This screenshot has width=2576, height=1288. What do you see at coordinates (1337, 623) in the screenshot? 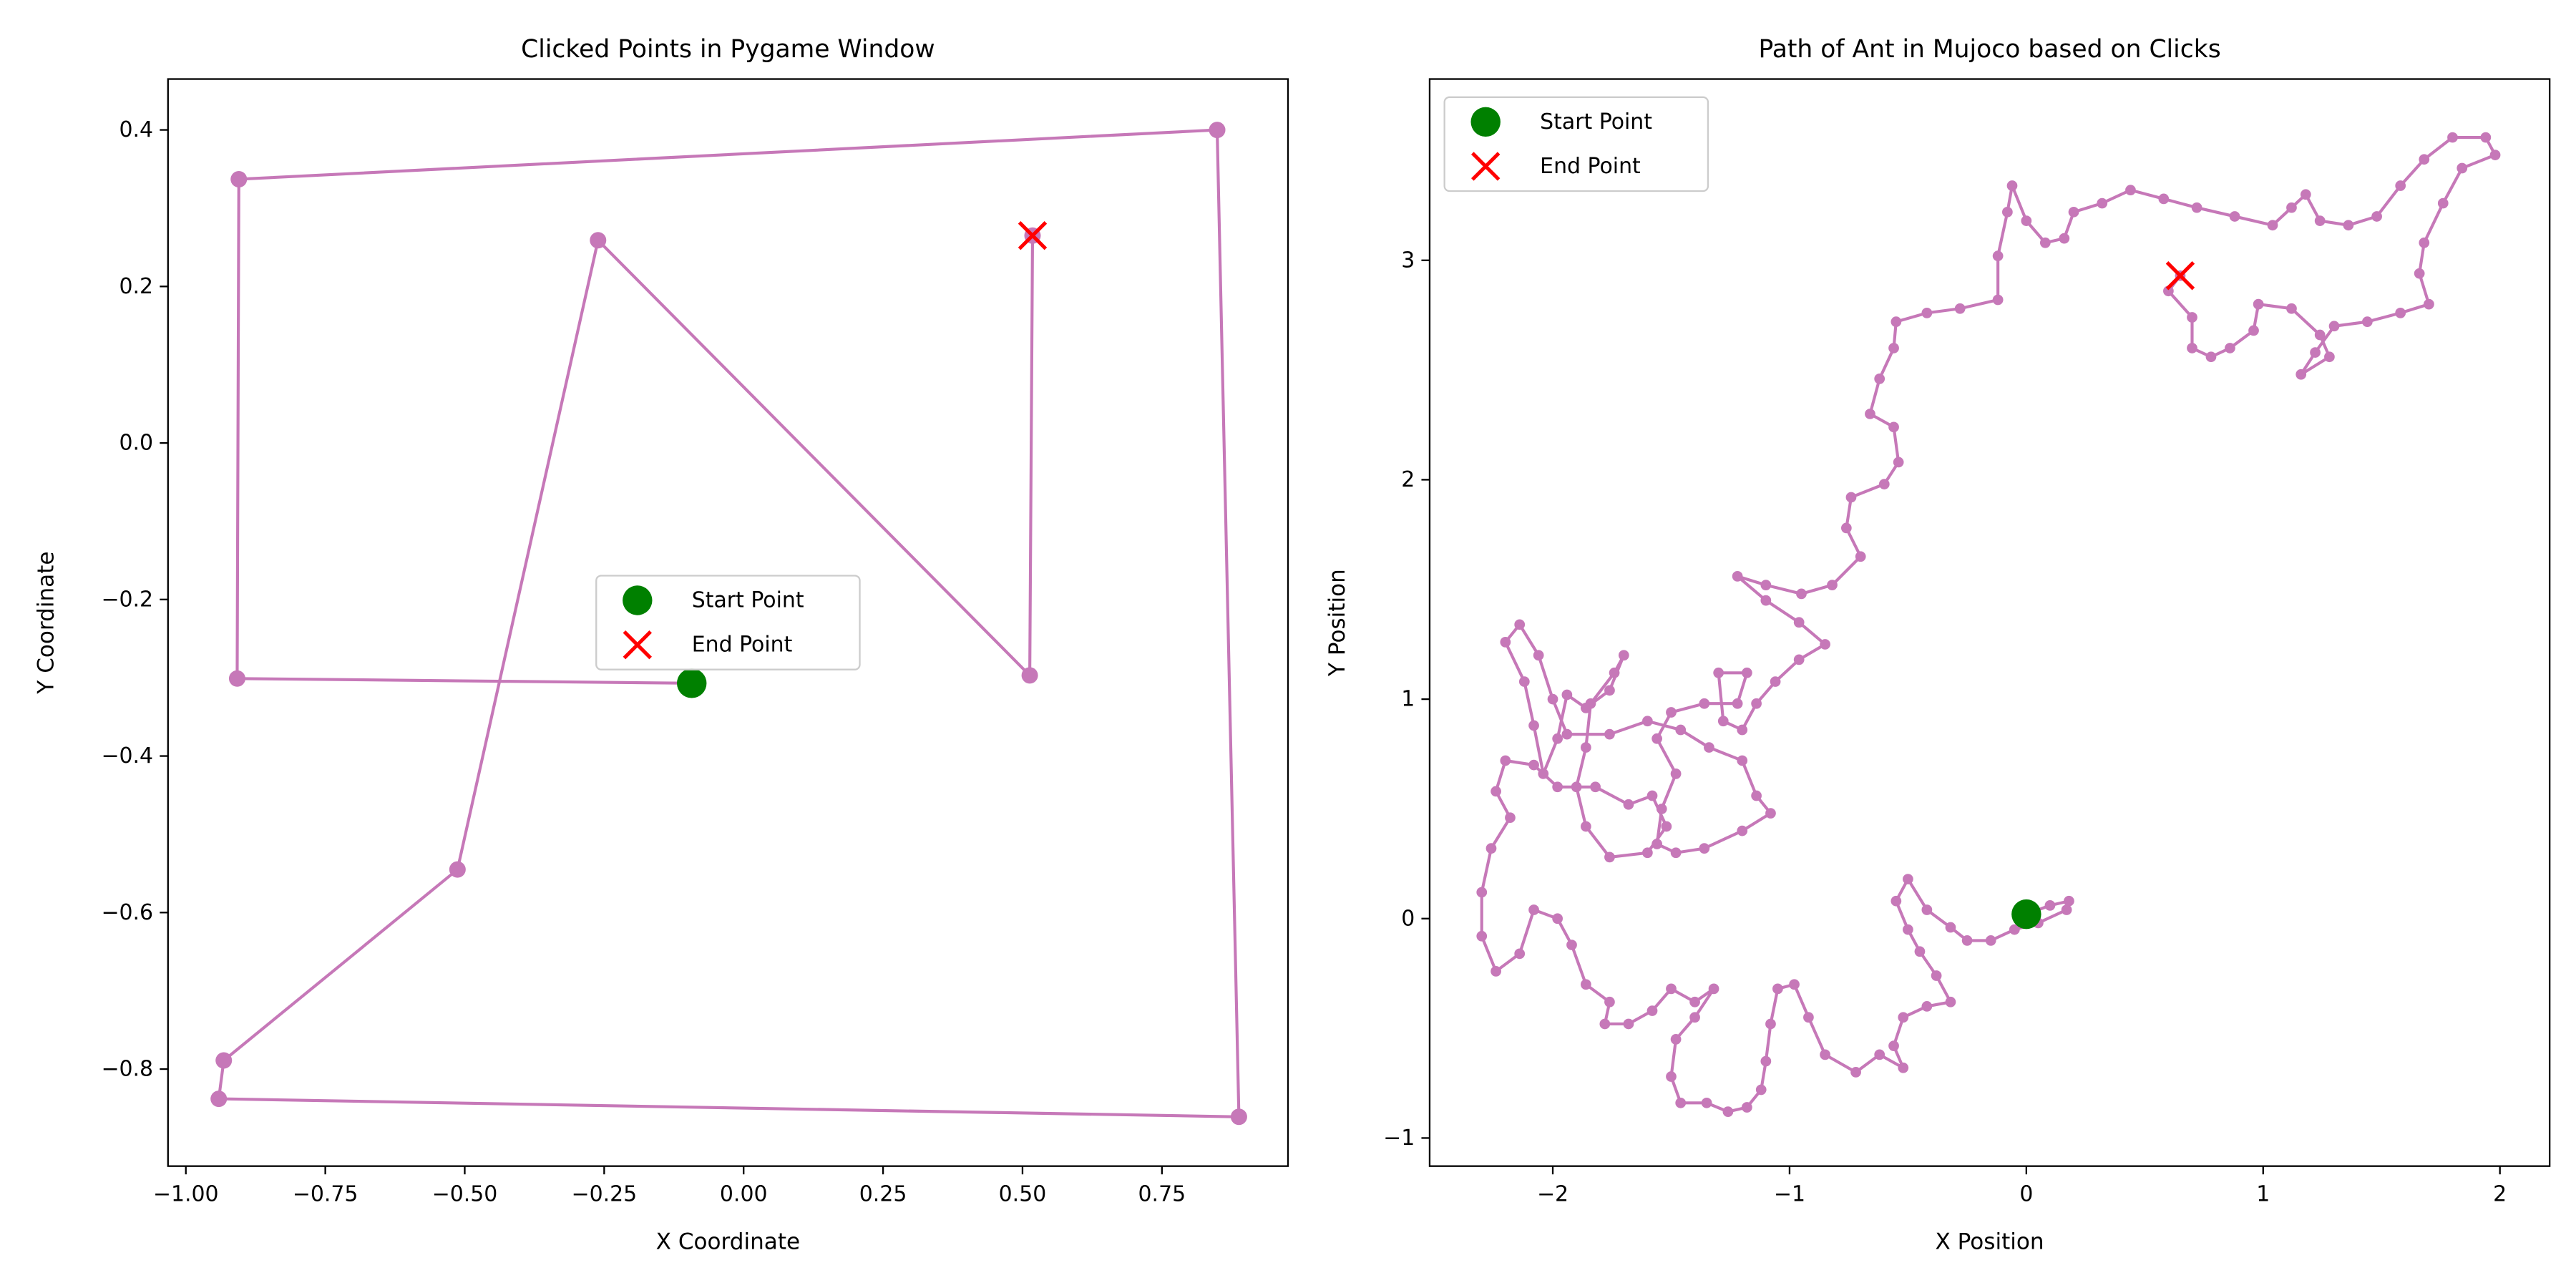
I see `y-axis-label: Y Position` at bounding box center [1337, 623].